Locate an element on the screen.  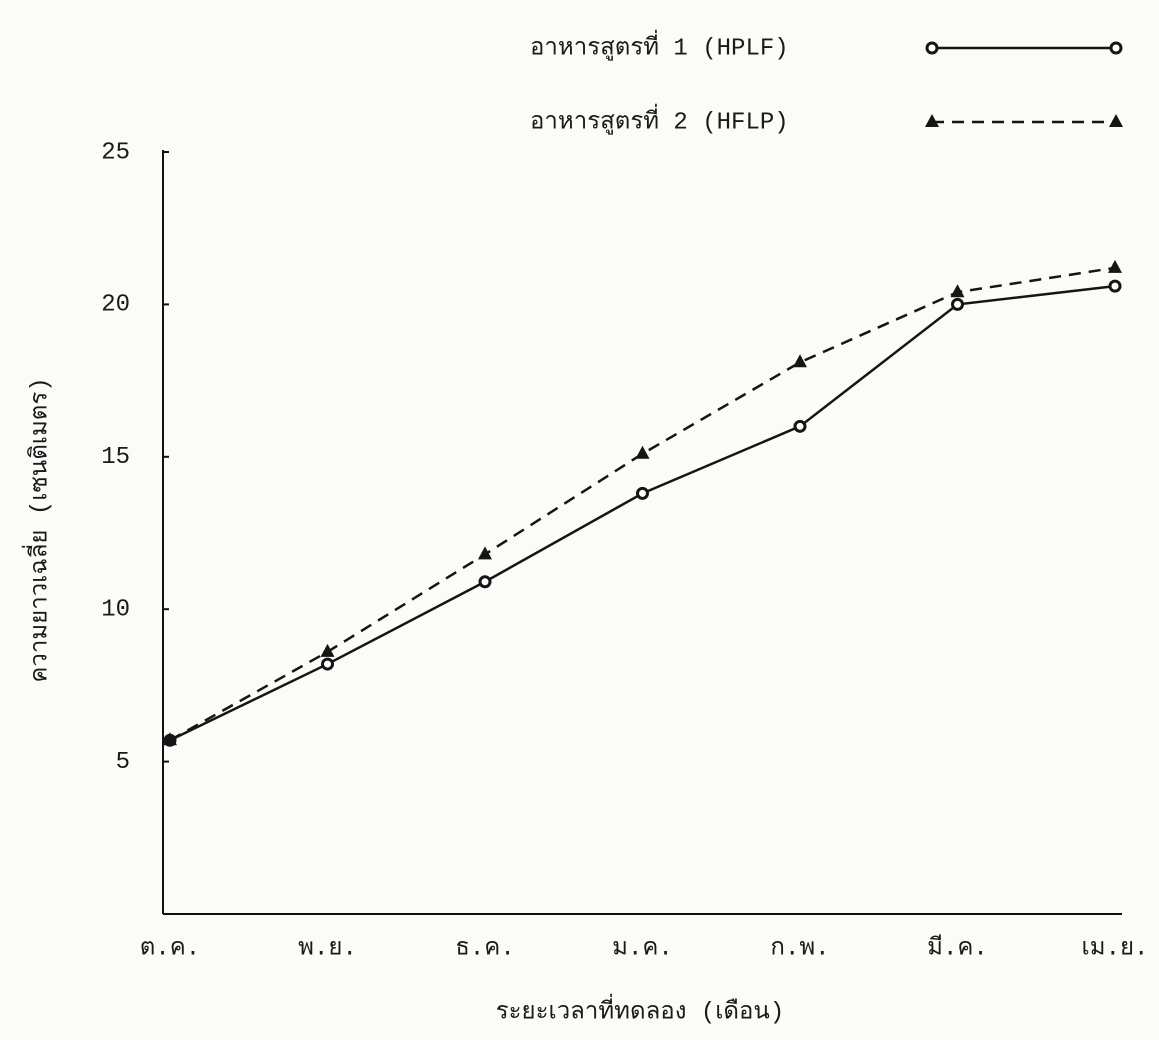
y-tick-label: 20 is located at coordinates (115, 305).